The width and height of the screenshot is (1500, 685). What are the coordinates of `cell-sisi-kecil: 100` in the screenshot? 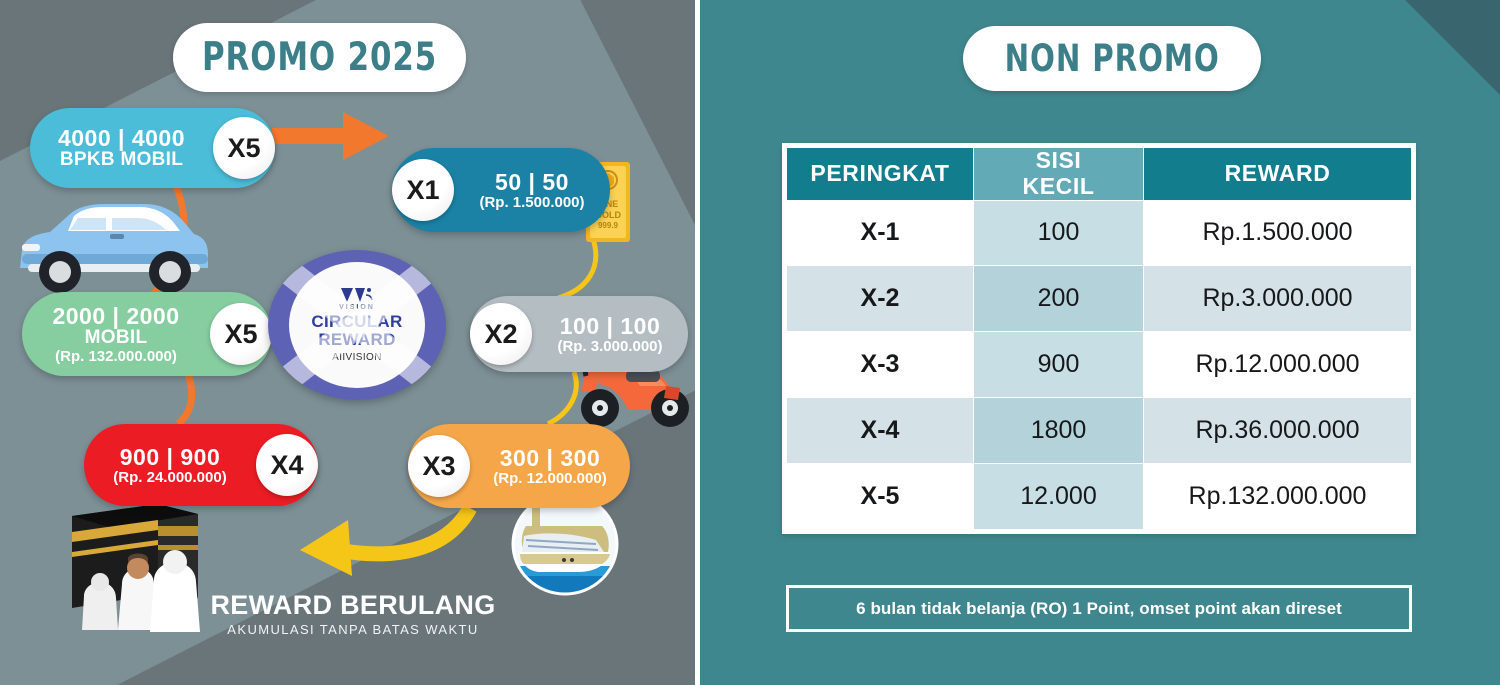 It's located at (1058, 233).